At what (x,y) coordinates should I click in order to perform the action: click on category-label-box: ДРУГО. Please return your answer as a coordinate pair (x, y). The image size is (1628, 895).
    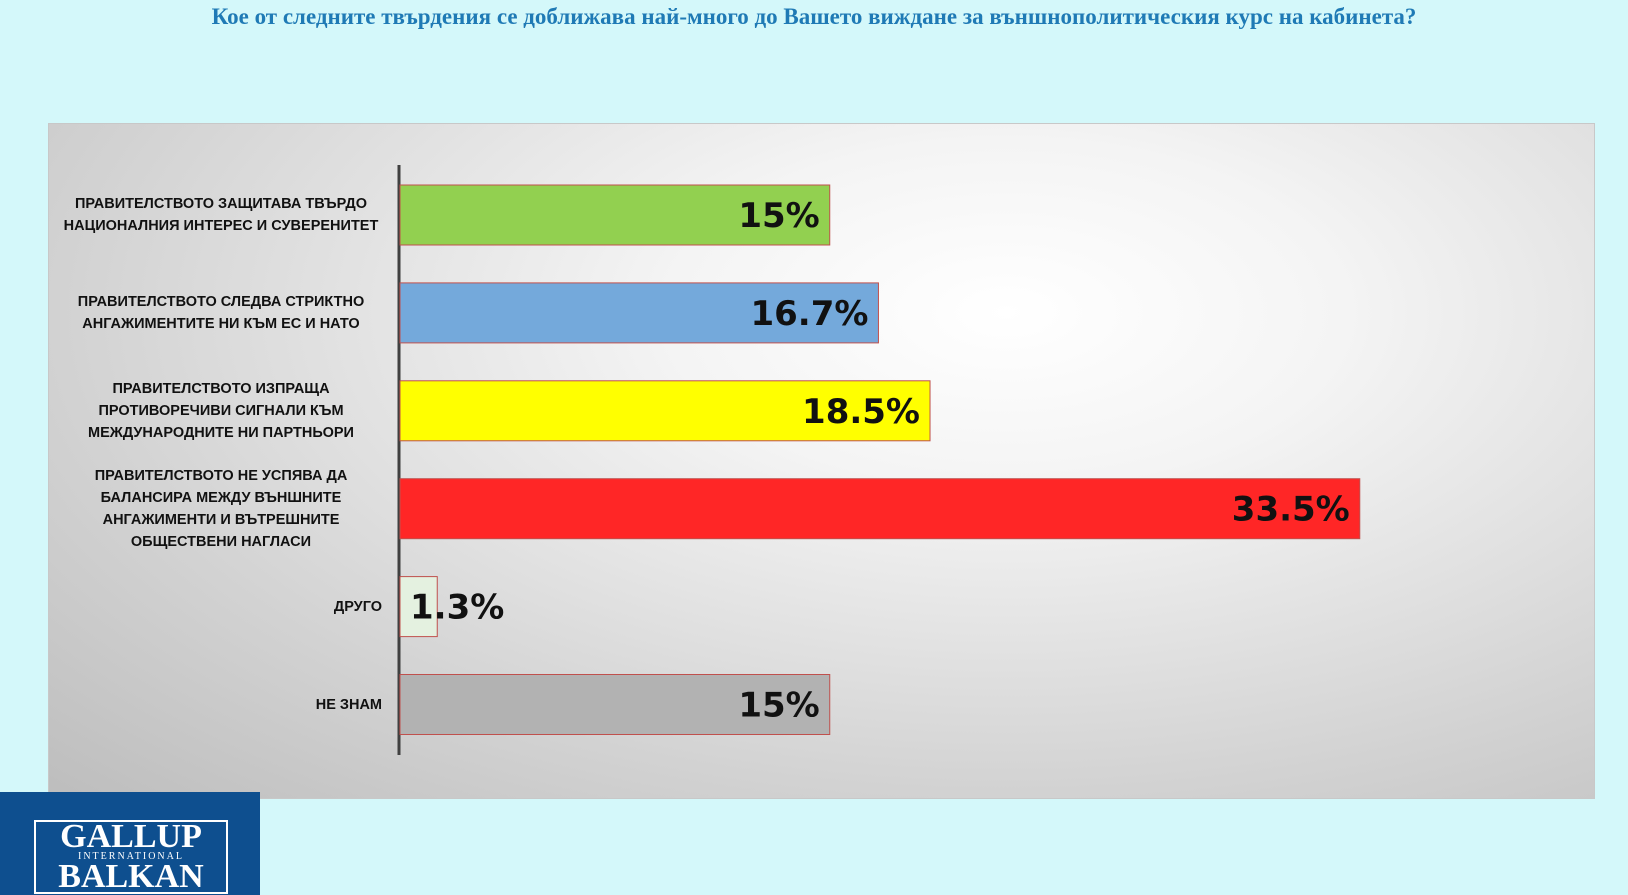
    Looking at the image, I should click on (221, 607).